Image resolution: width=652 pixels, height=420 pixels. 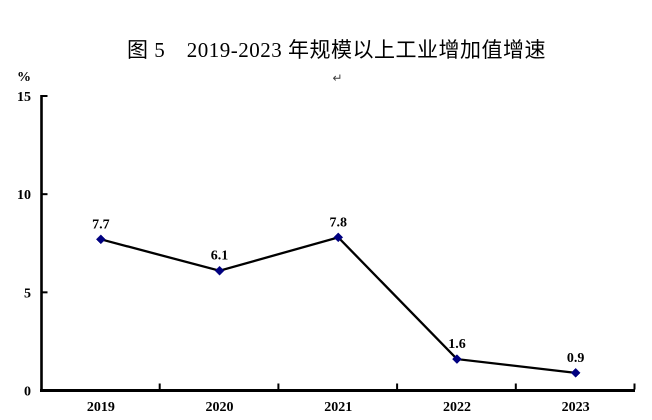 What do you see at coordinates (337, 78) in the screenshot?
I see `paragraph-mark-icon: ↵` at bounding box center [337, 78].